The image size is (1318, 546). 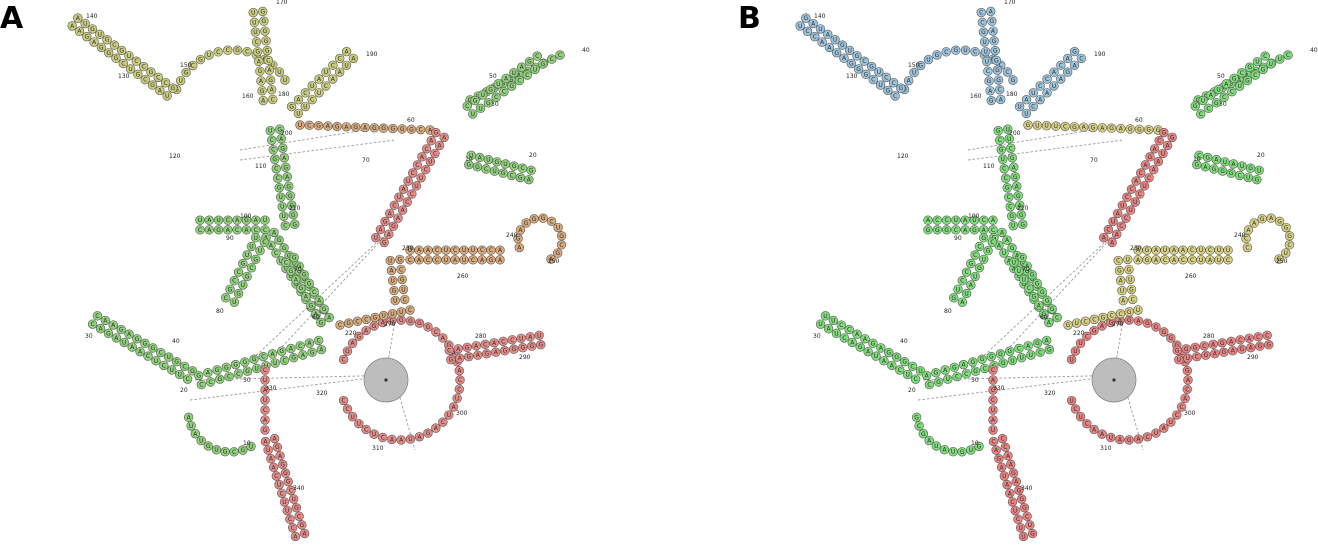 I want to click on position-label: 170, so click(x=282, y=3).